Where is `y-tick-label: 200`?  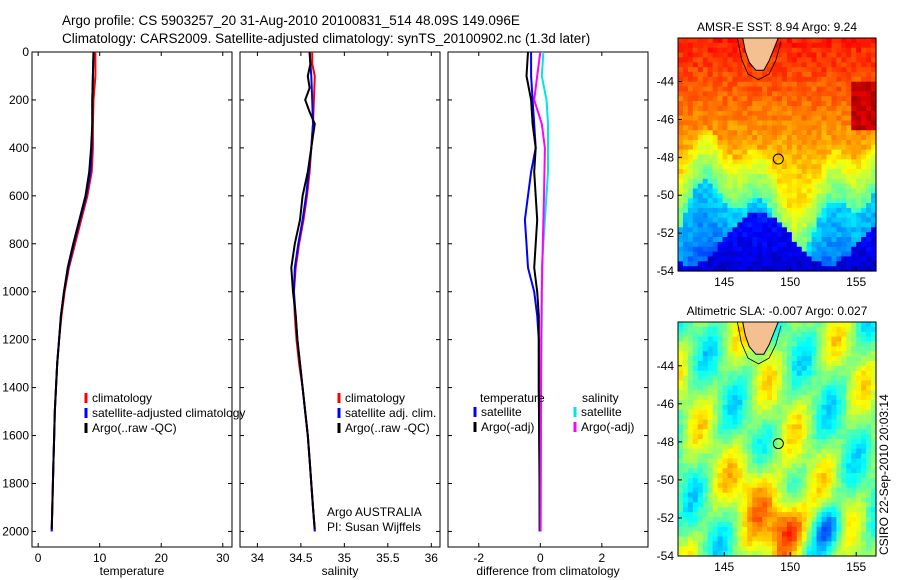
y-tick-label: 200 is located at coordinates (19, 100).